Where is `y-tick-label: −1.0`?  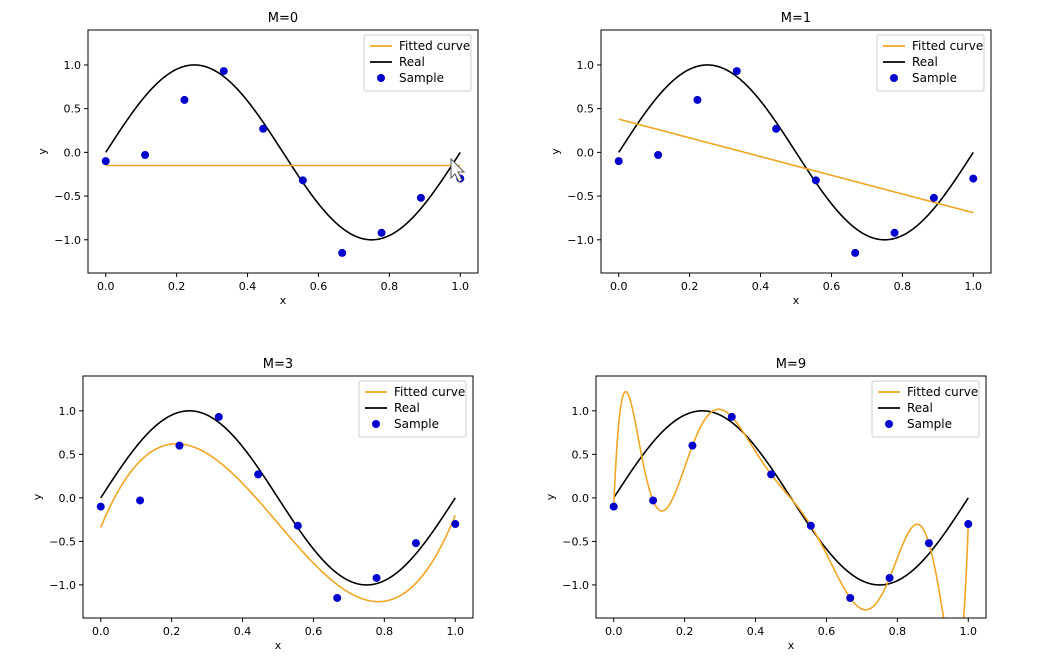 y-tick-label: −1.0 is located at coordinates (575, 585).